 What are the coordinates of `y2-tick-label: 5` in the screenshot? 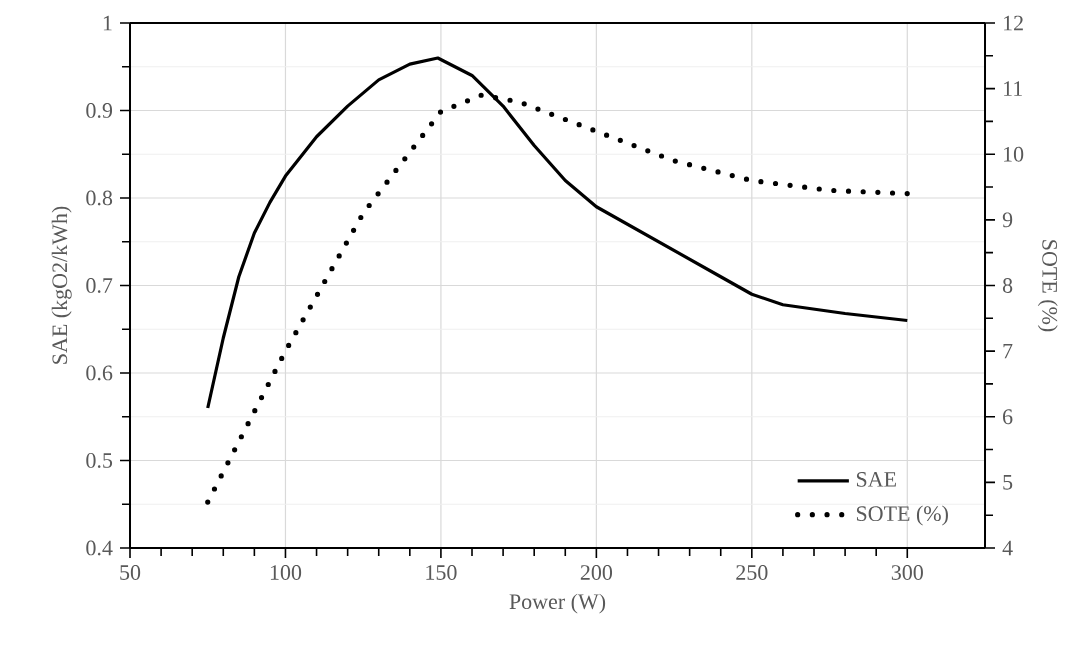 It's located at (1008, 482).